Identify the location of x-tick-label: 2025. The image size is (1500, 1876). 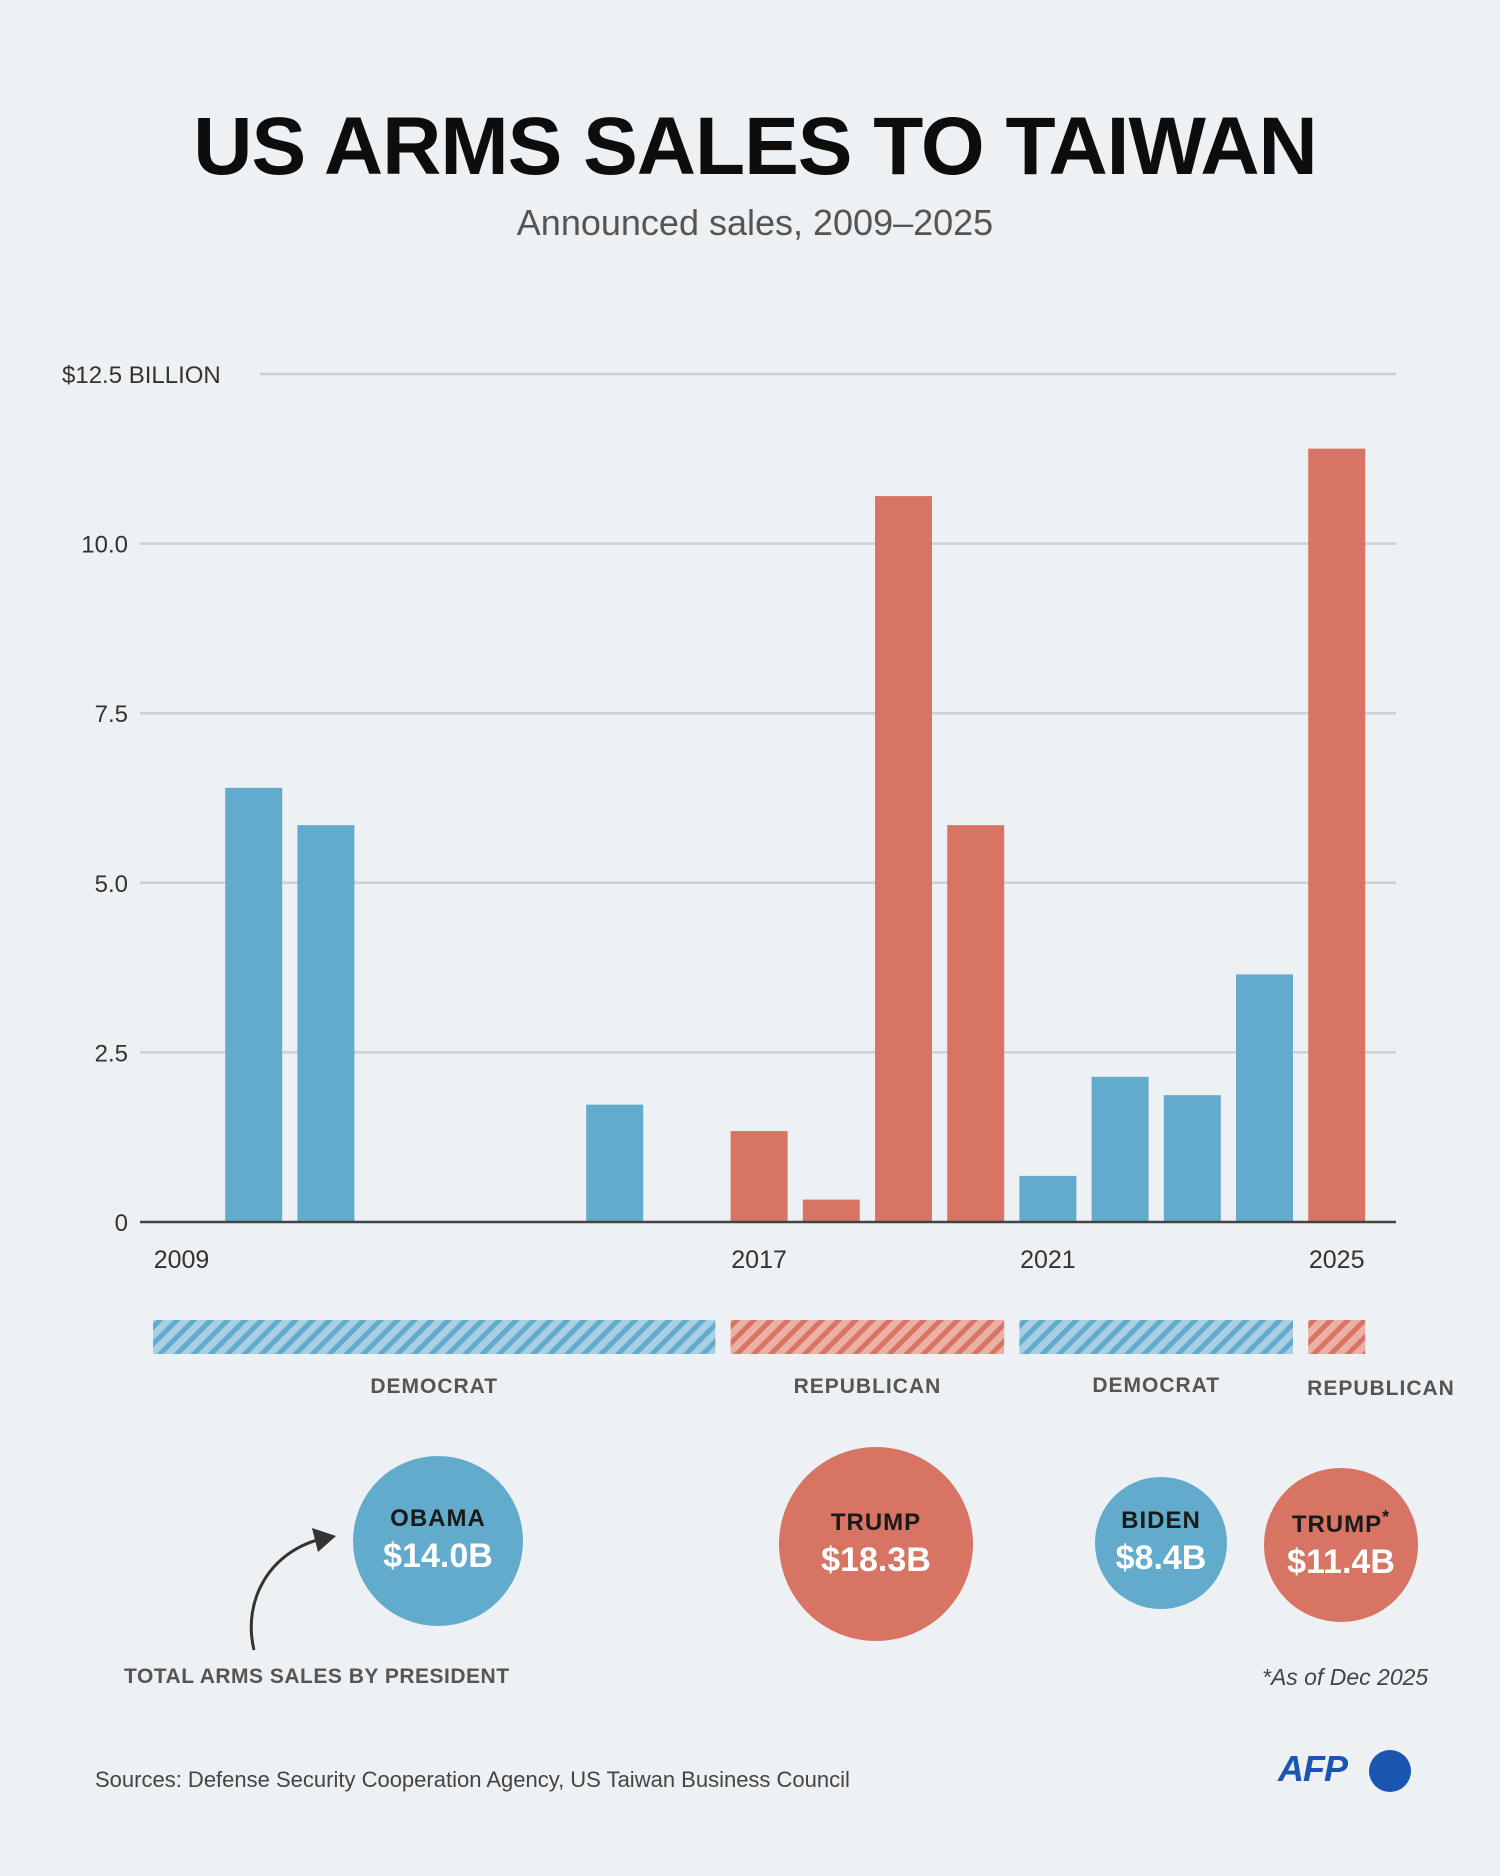
(1337, 1260).